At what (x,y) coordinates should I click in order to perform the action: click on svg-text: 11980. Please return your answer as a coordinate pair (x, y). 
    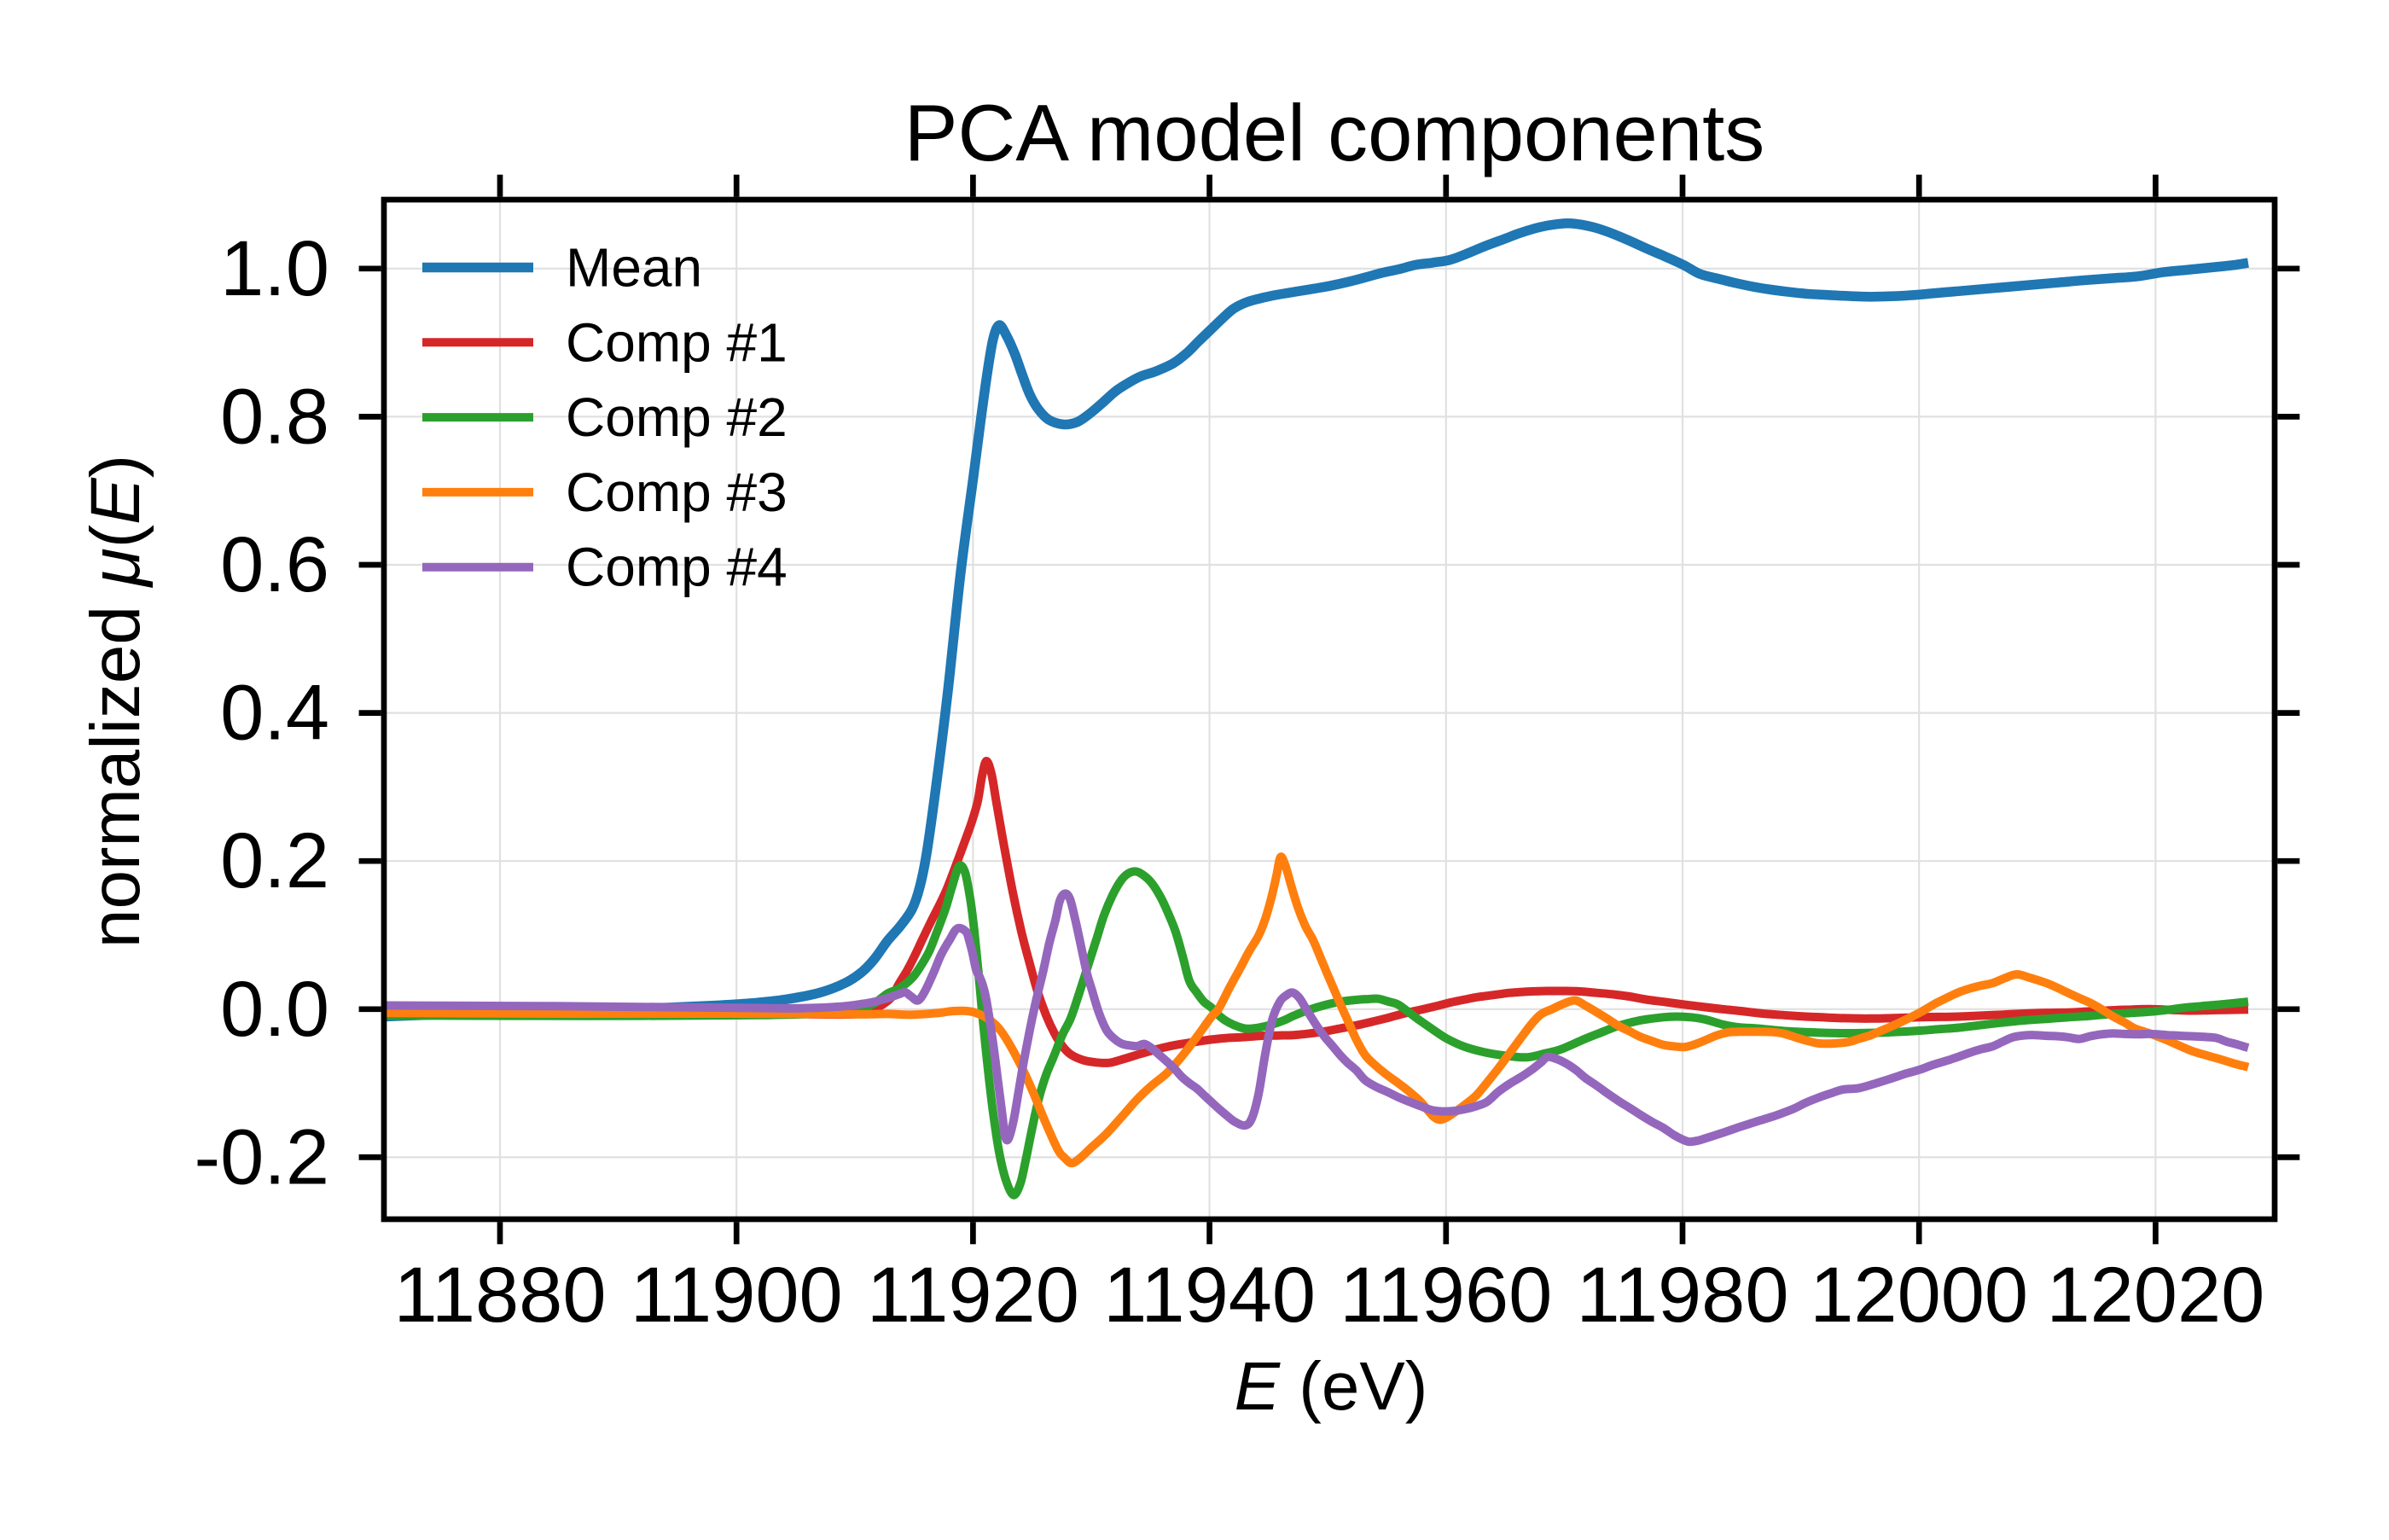
    Looking at the image, I should click on (1682, 1295).